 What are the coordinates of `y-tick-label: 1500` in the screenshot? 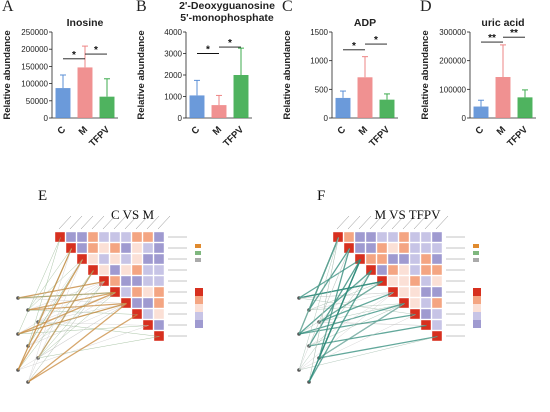 It's located at (319, 32).